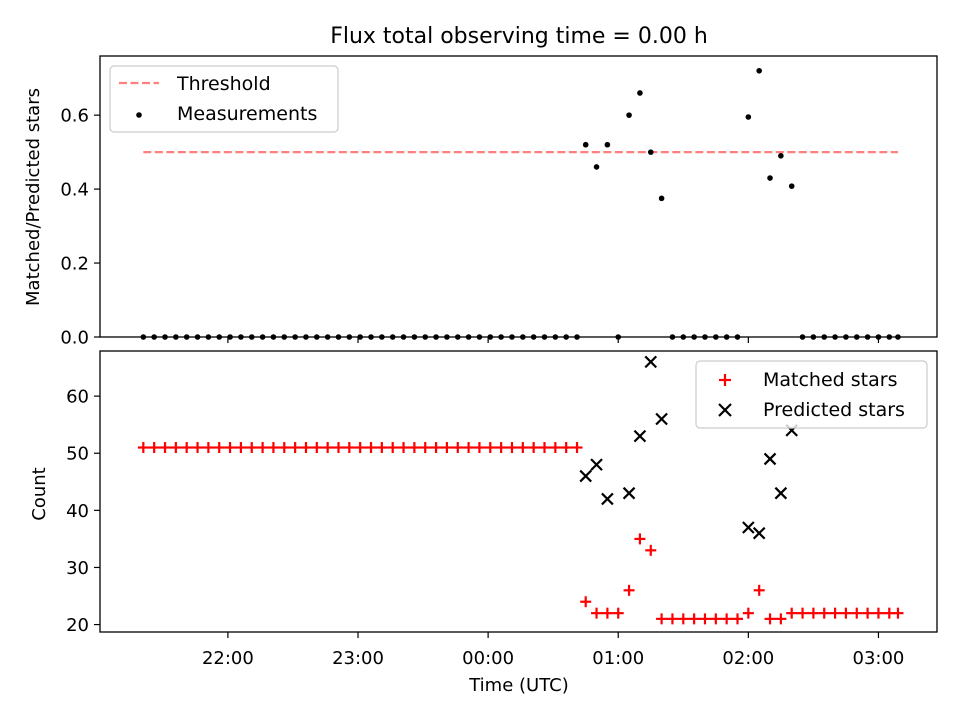 The image size is (960, 720). Describe the element at coordinates (519, 36) in the screenshot. I see `chart-title: Flux total observing time = 0.00 h` at that location.